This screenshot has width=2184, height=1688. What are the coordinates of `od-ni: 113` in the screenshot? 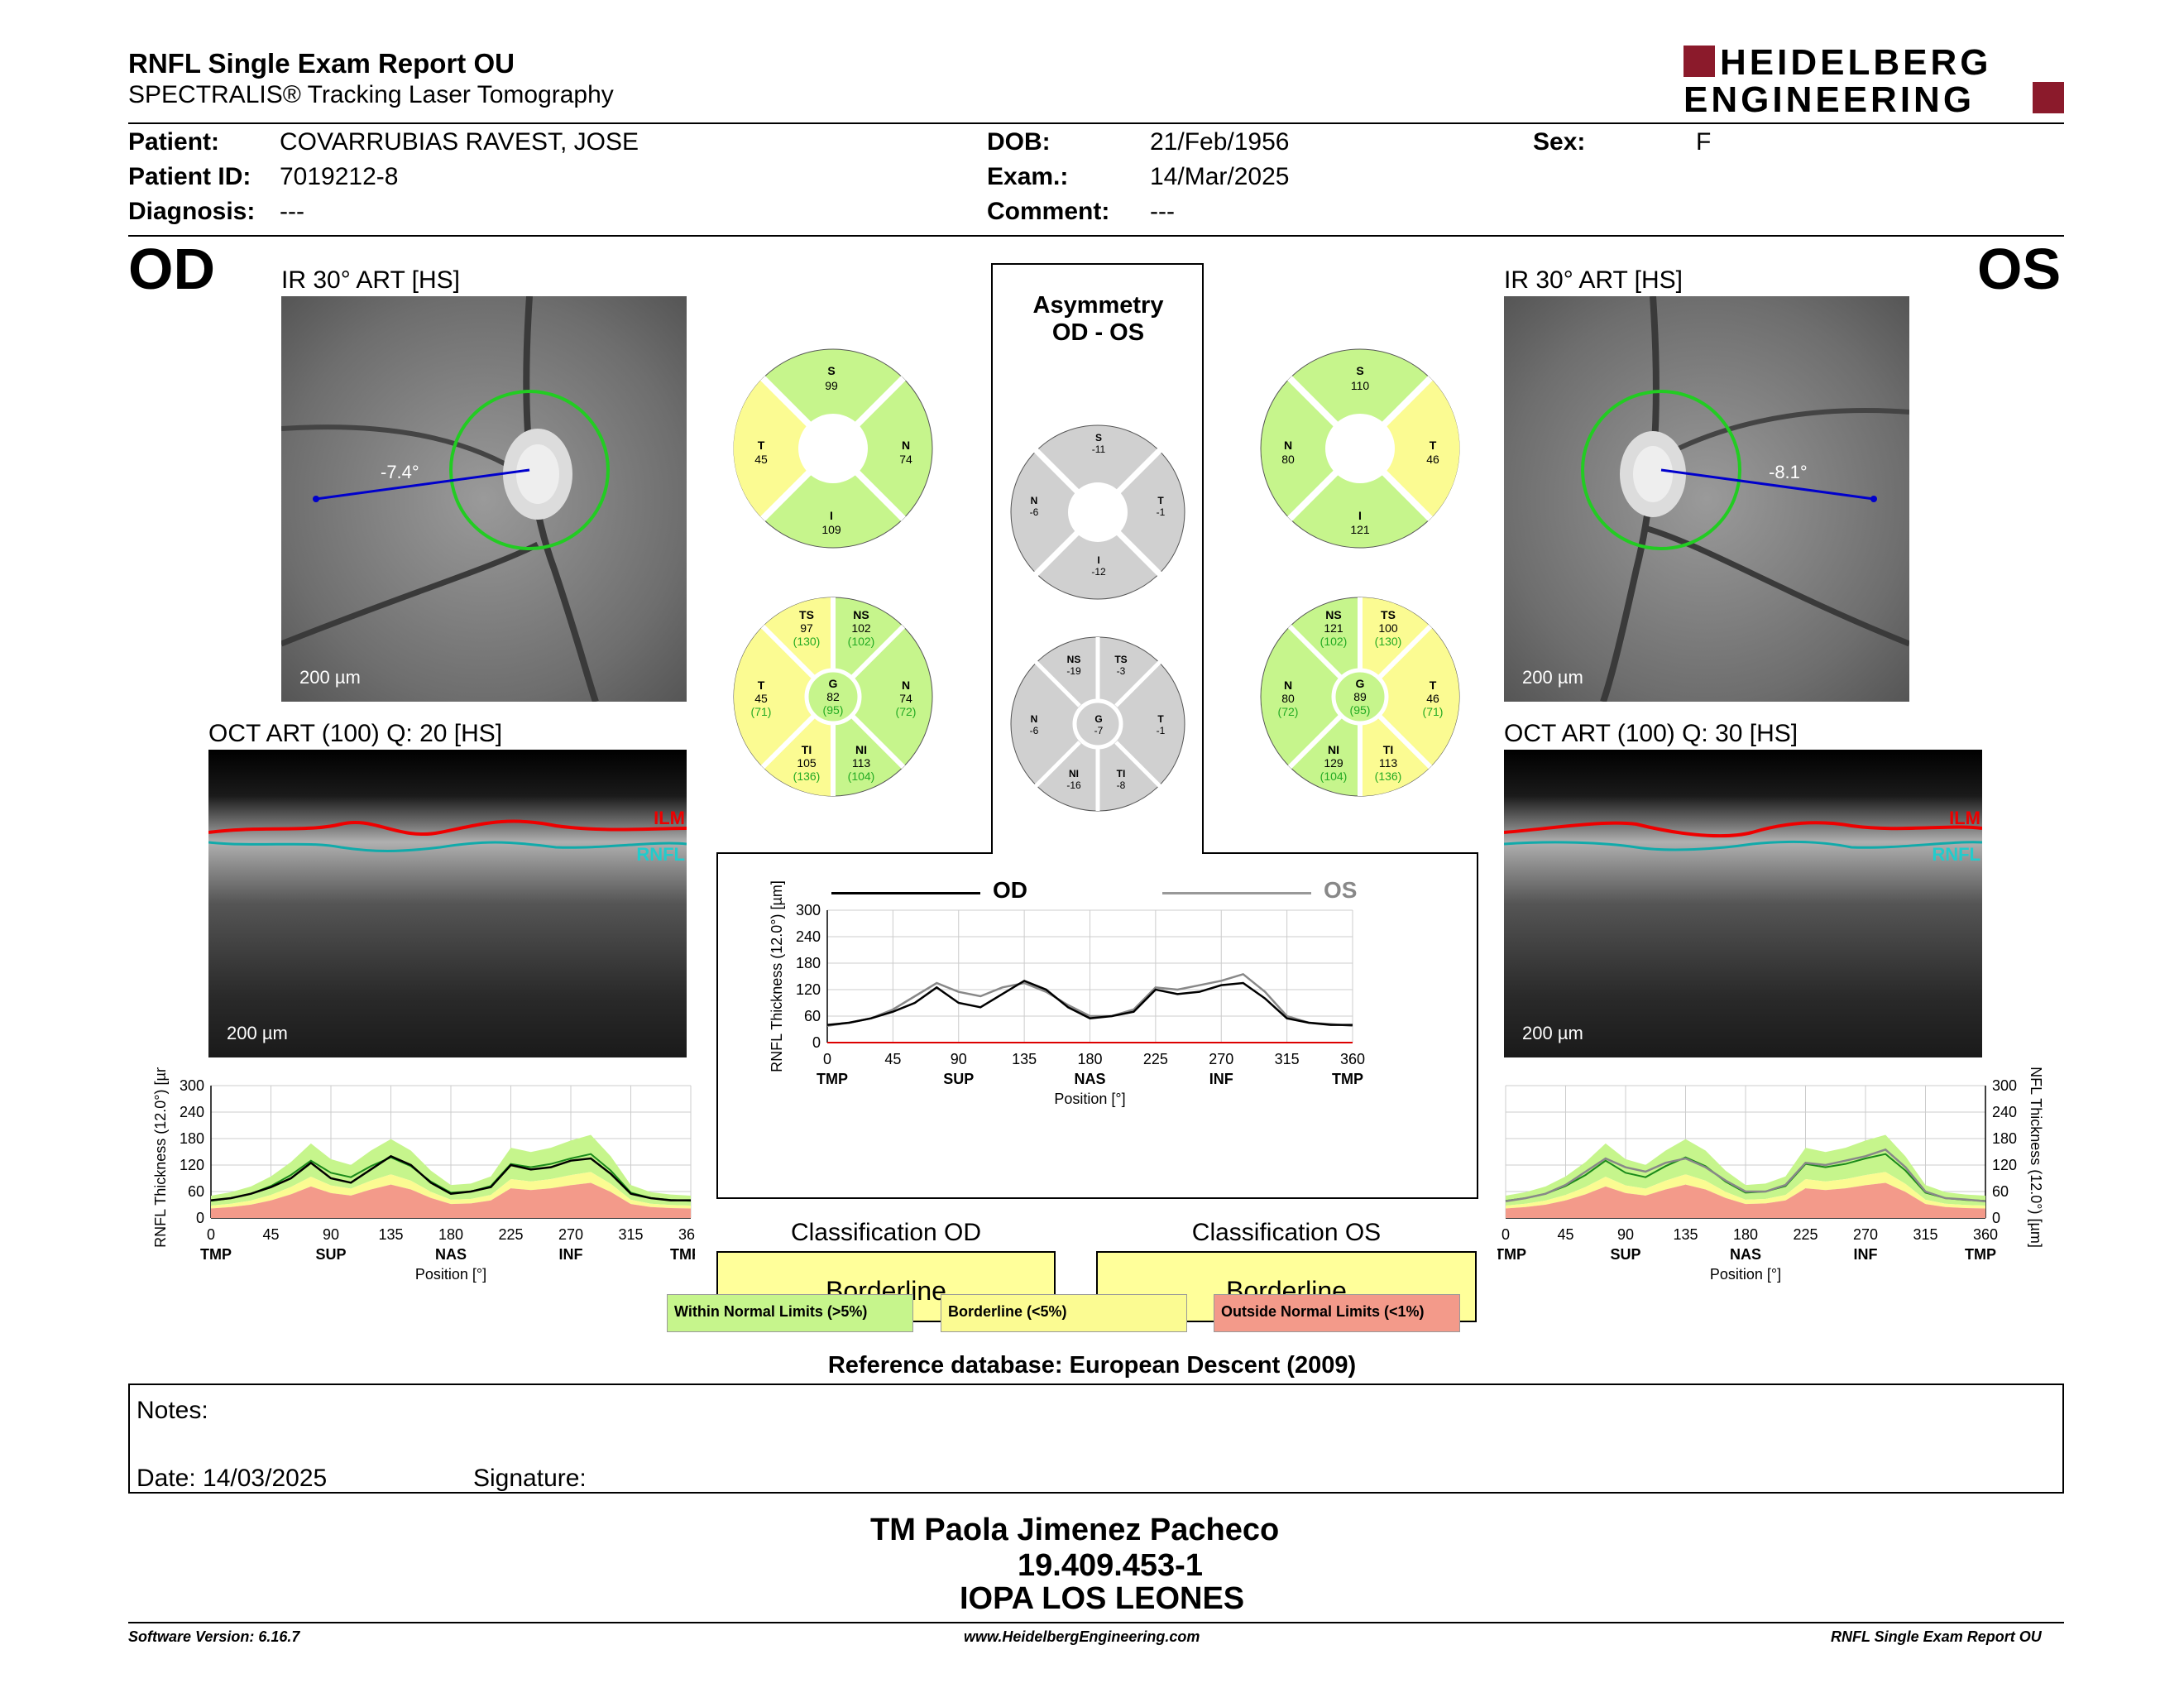 It's located at (861, 763).